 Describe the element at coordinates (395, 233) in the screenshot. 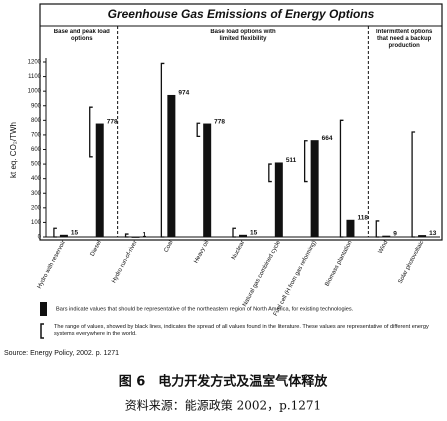

I see `value-label: 9` at that location.